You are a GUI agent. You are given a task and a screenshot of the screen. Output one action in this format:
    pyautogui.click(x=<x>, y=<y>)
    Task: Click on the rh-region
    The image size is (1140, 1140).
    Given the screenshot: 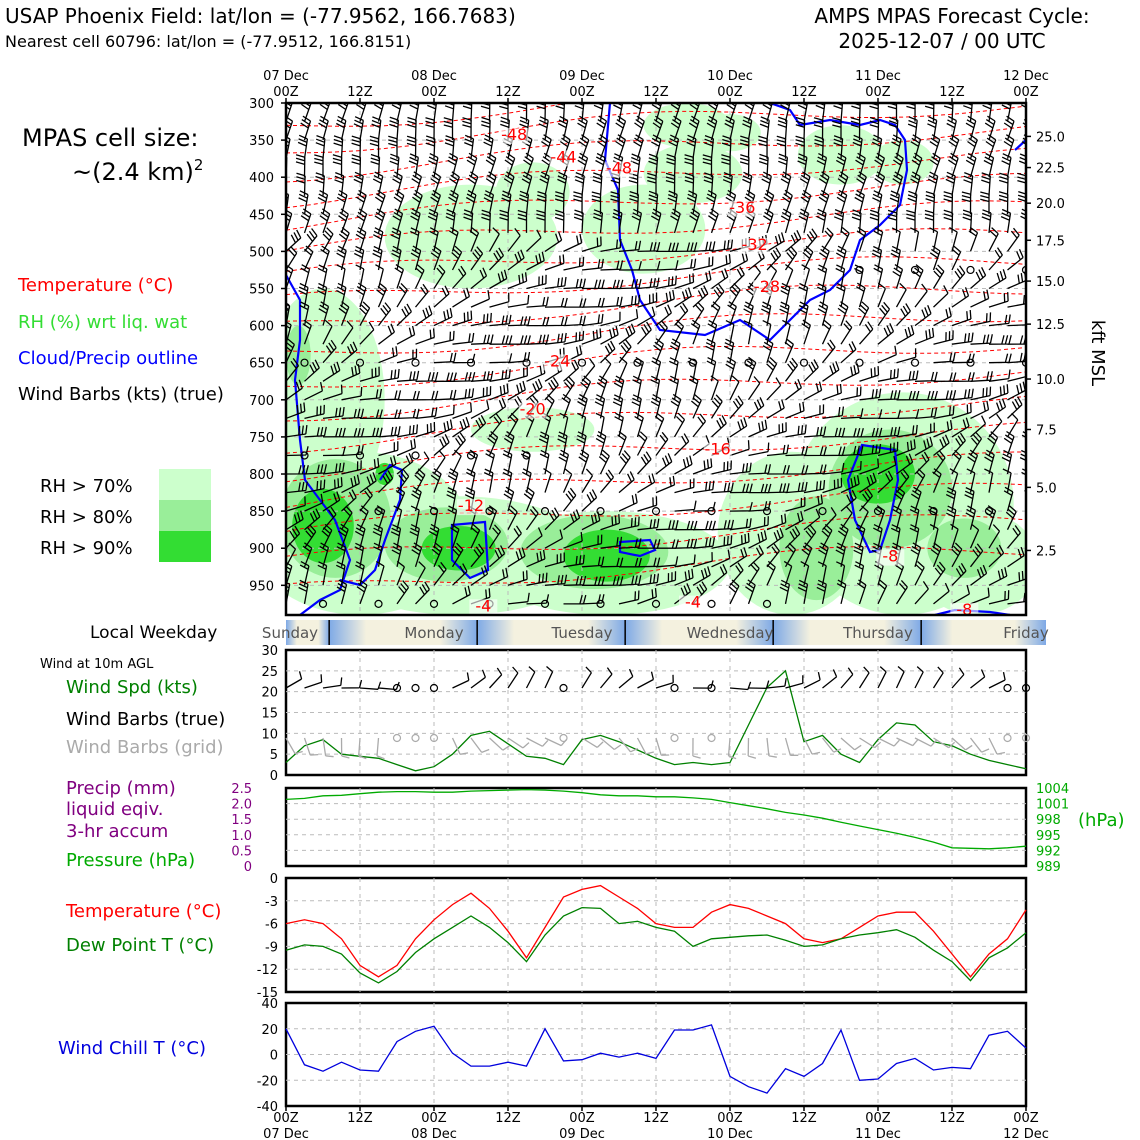 What is the action you would take?
    pyautogui.click(x=606, y=555)
    